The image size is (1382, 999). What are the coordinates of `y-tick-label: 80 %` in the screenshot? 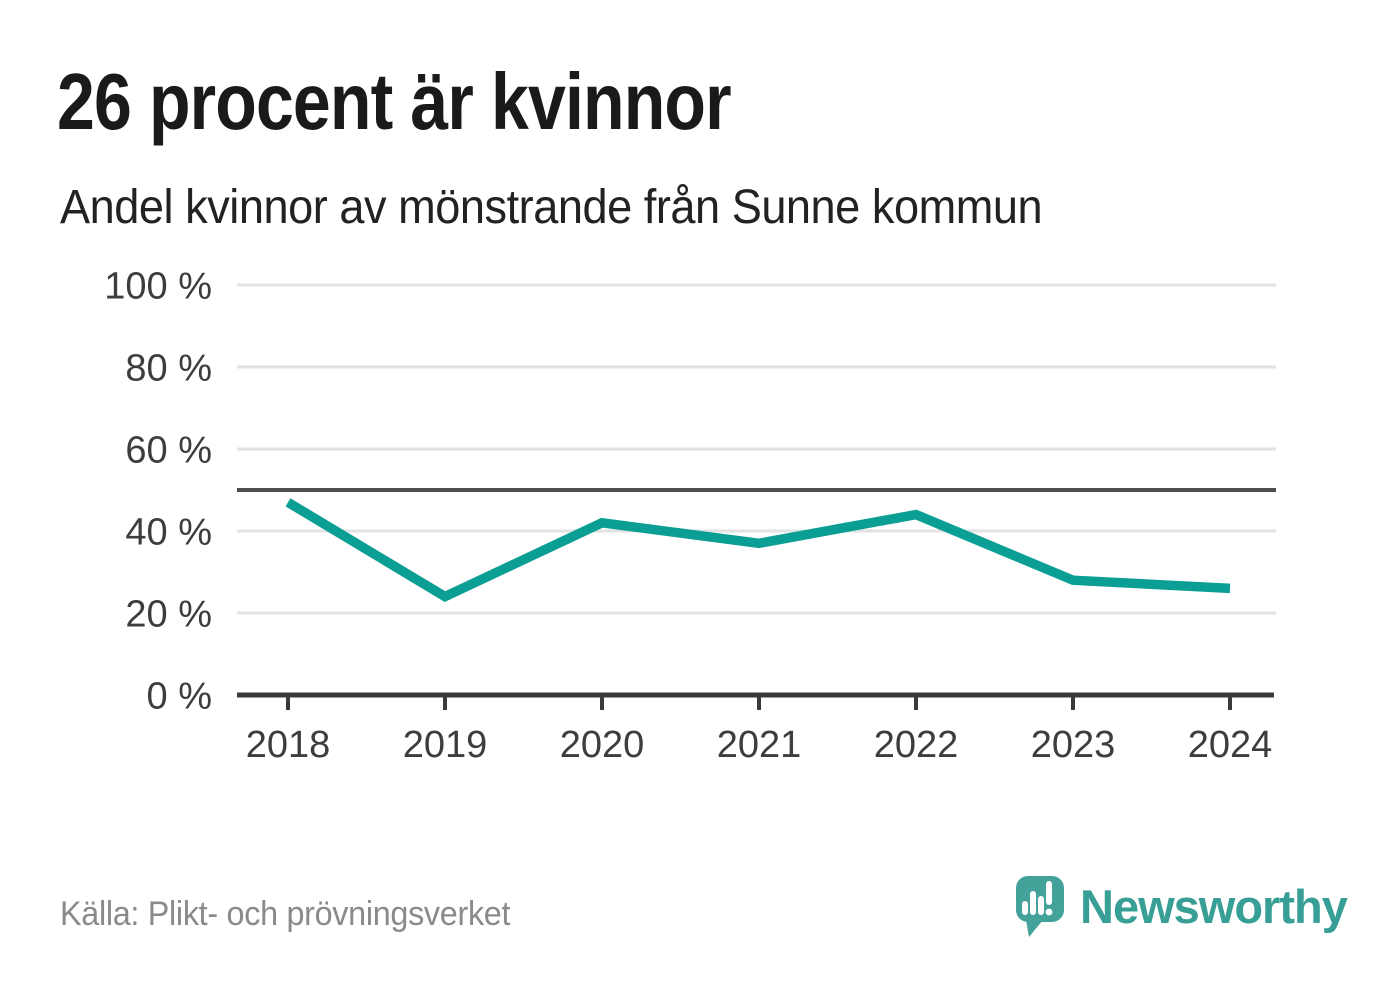 It's located at (168, 368).